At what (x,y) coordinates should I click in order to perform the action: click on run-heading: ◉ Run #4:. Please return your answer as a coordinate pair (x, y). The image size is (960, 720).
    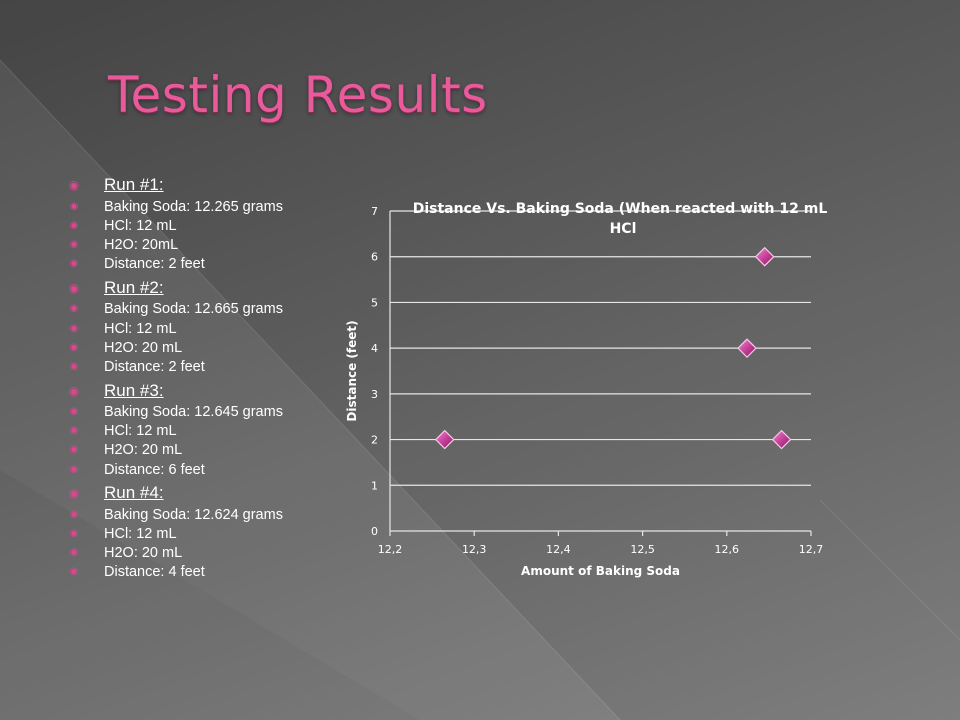
    Looking at the image, I should click on (198, 493).